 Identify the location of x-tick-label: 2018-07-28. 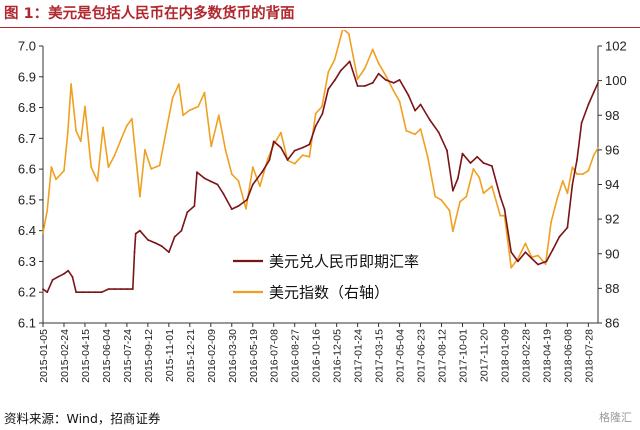
(589, 356).